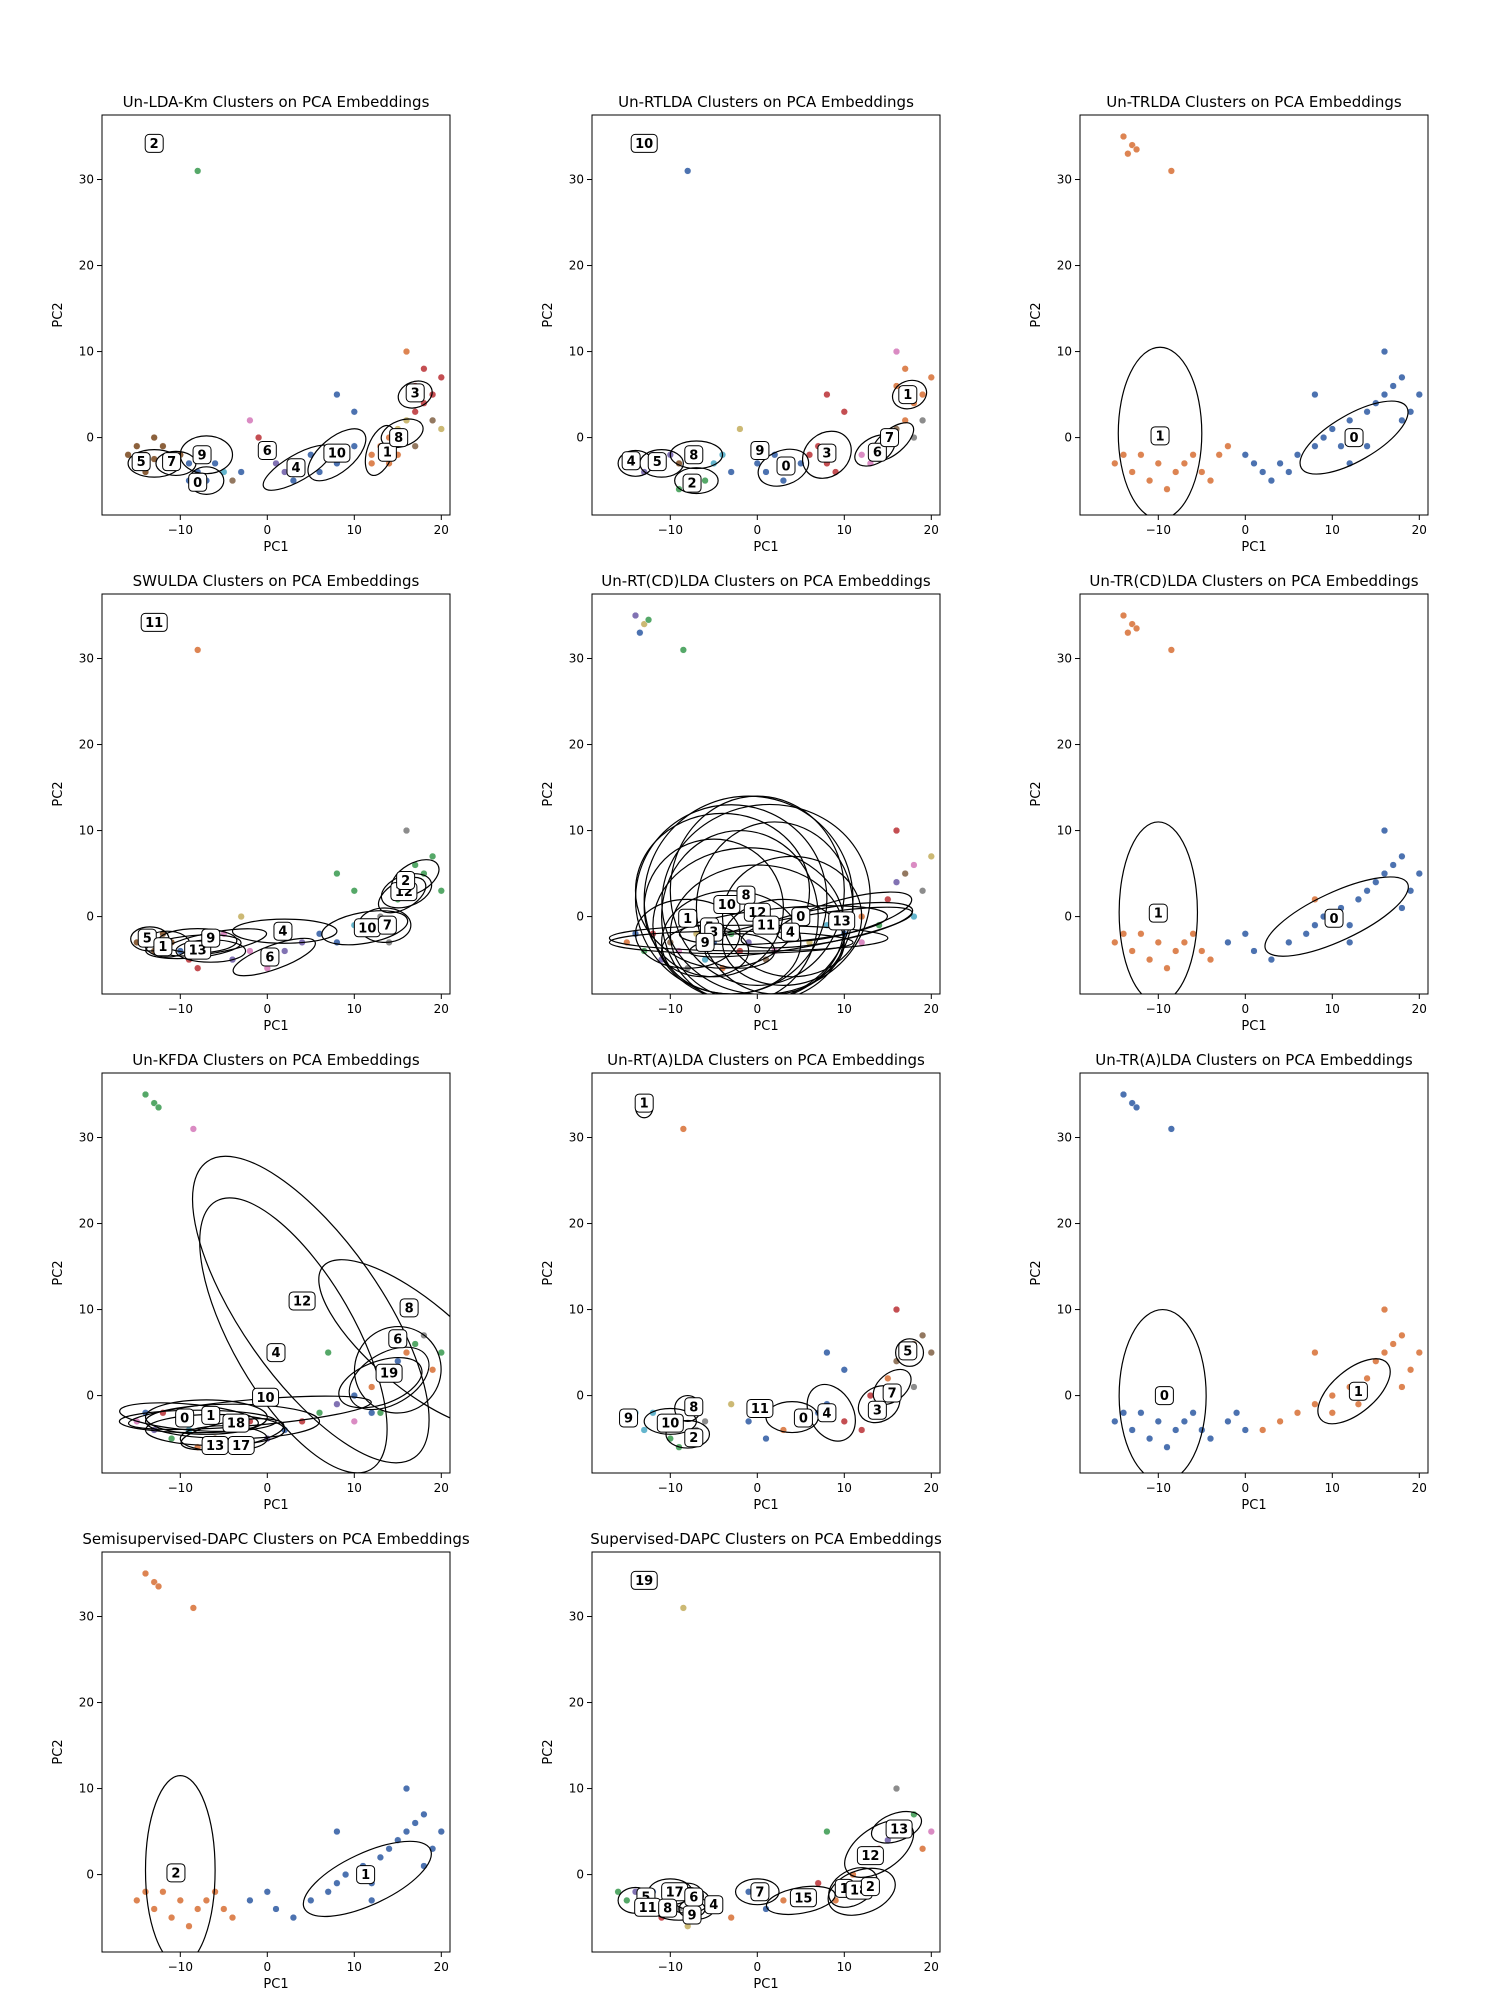 This screenshot has height=2000, width=1500. I want to click on cluster-label: 7, so click(892, 1394).